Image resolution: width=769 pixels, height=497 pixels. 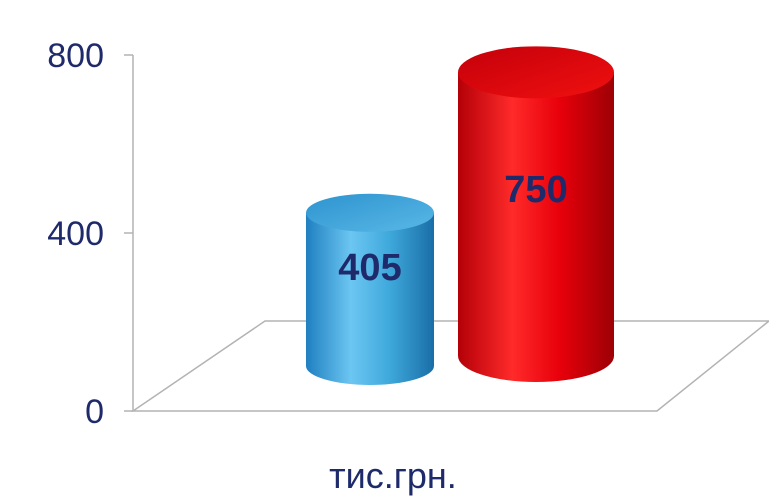 What do you see at coordinates (535, 190) in the screenshot?
I see `bar-data-label: 750` at bounding box center [535, 190].